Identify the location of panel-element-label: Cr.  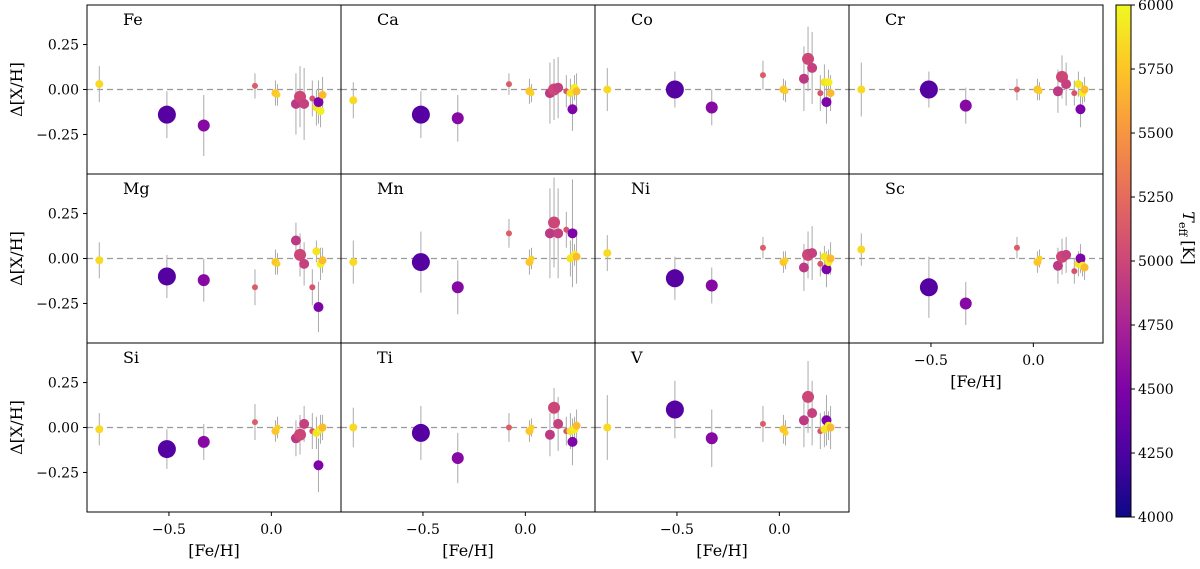
(895, 19).